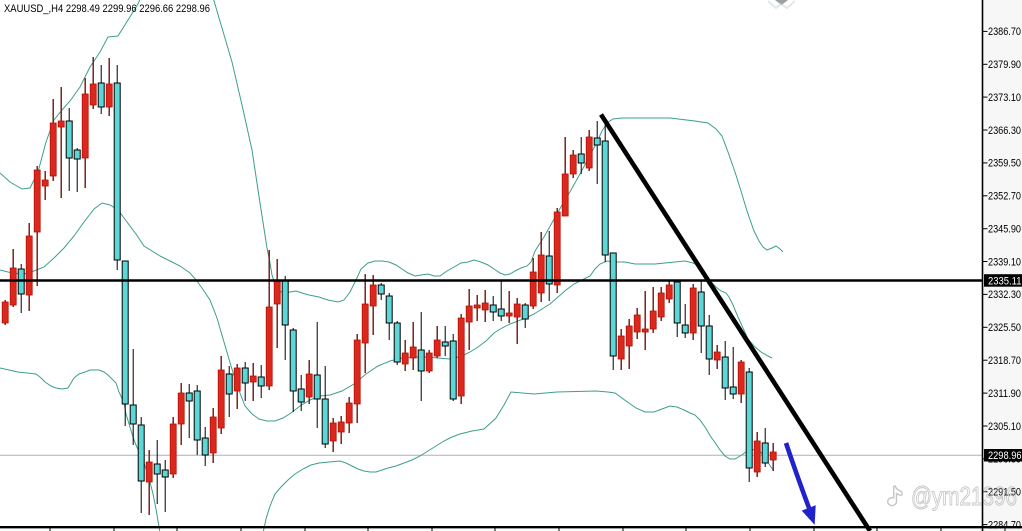 The width and height of the screenshot is (1022, 531). What do you see at coordinates (964, 496) in the screenshot?
I see `svg-text: @ym21396` at bounding box center [964, 496].